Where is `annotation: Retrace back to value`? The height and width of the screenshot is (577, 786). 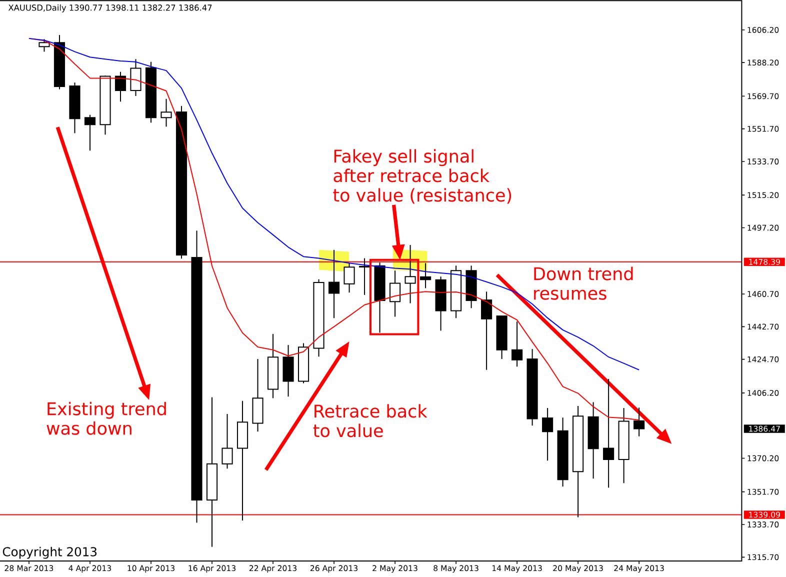
annotation: Retrace back to value is located at coordinates (370, 421).